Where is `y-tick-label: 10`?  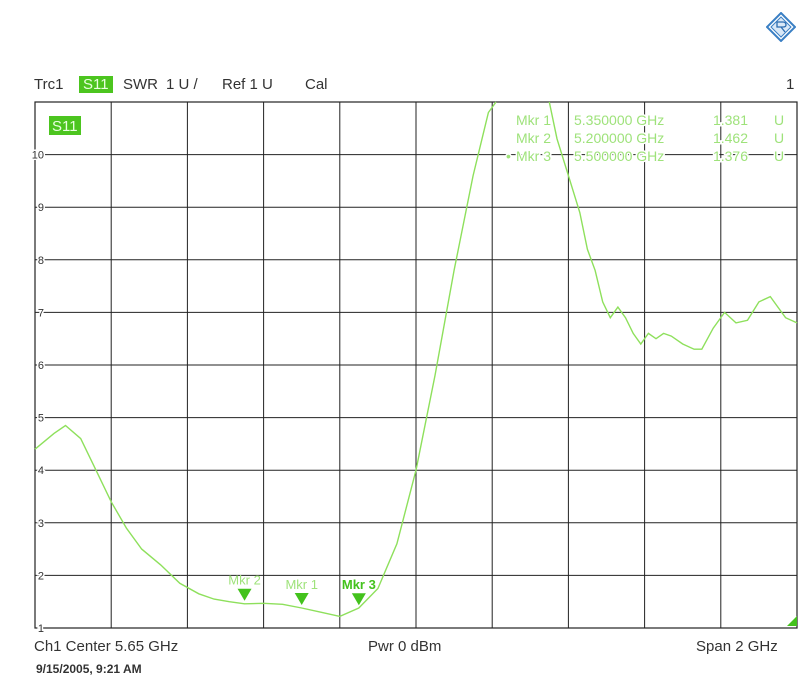
y-tick-label: 10 is located at coordinates (38, 156).